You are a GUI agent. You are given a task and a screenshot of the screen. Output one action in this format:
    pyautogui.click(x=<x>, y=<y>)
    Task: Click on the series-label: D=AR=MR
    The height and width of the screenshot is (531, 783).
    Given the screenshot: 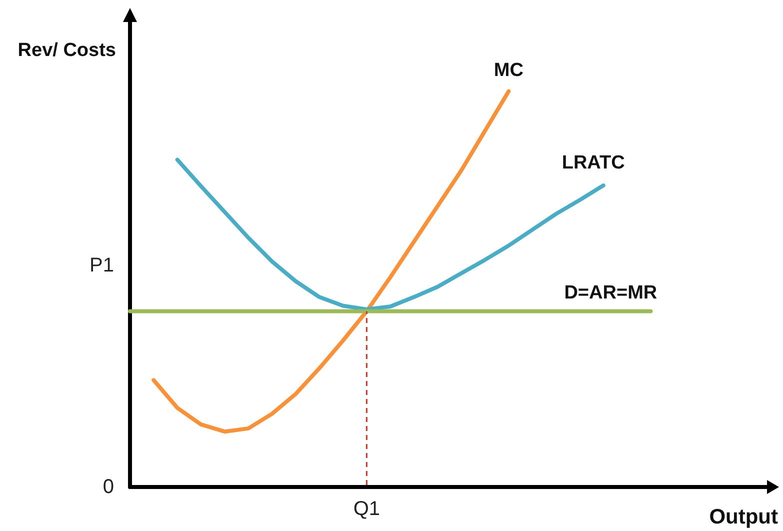 What is the action you would take?
    pyautogui.click(x=611, y=293)
    